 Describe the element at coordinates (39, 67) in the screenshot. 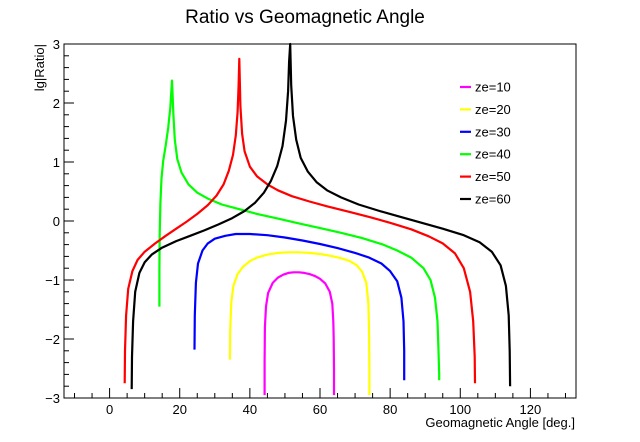

I see `y-axis-label: lg|Ratio|` at that location.